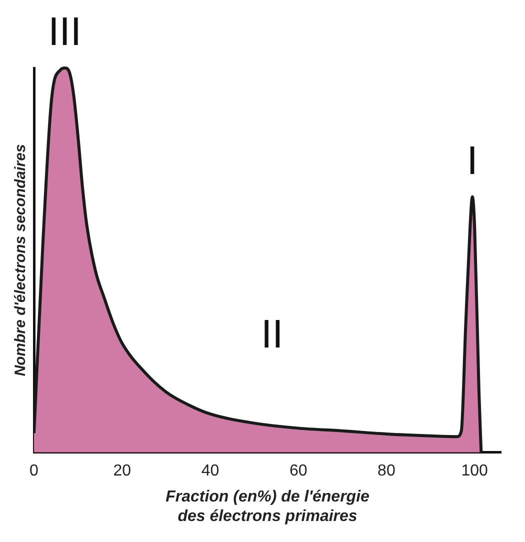 The image size is (525, 542). Describe the element at coordinates (122, 471) in the screenshot. I see `x-tick-label: 20` at that location.